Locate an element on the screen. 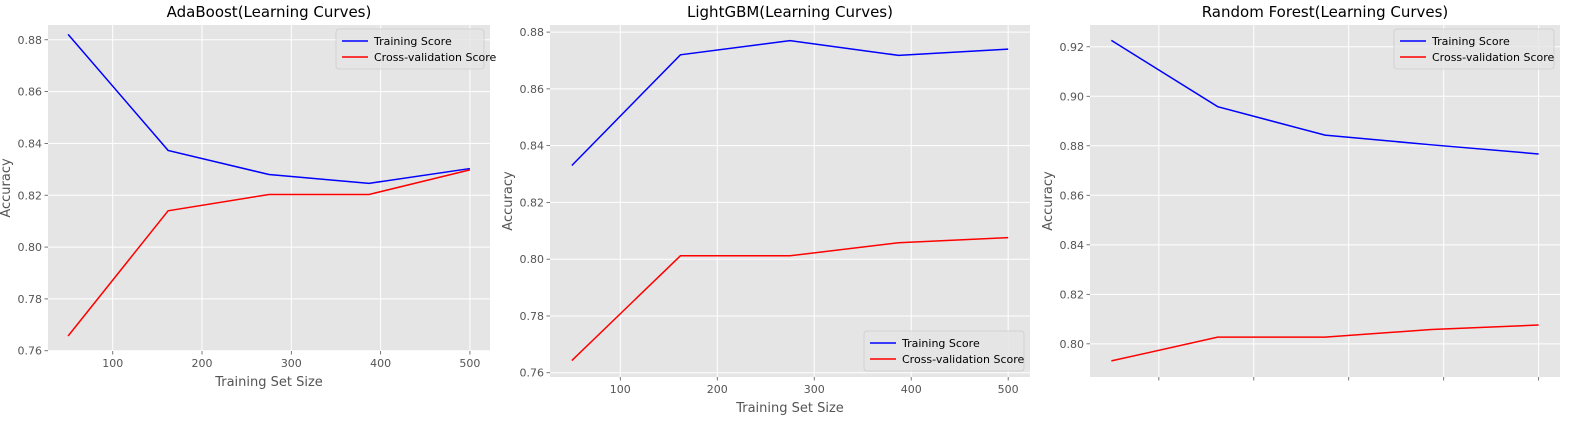  chart-title: LightGBM(Learning Curves) is located at coordinates (790, 12).